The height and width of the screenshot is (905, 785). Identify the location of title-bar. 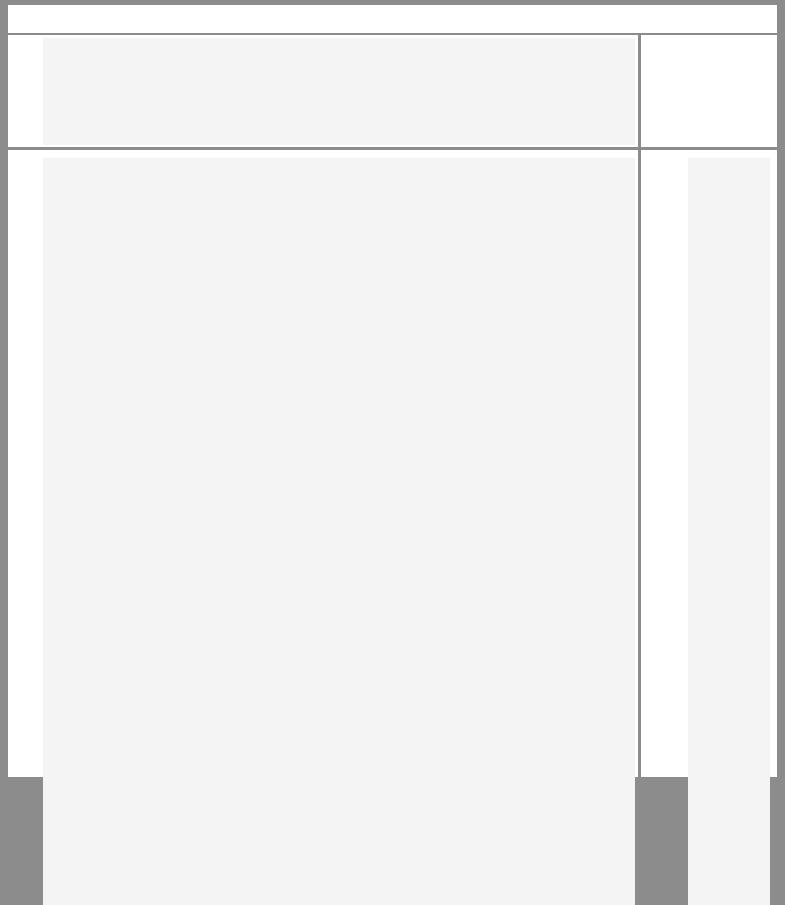
(392, 19).